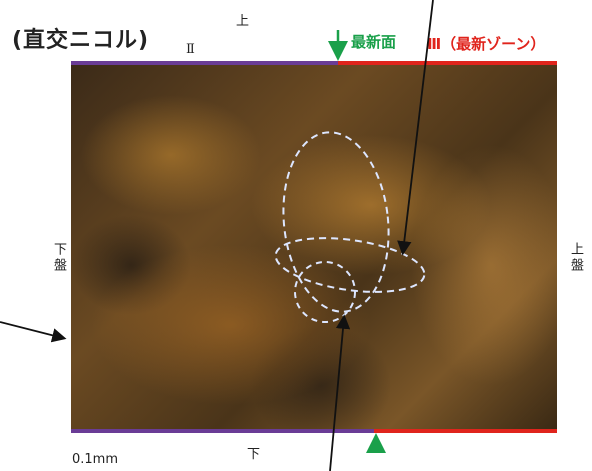 The height and width of the screenshot is (471, 592). What do you see at coordinates (190, 49) in the screenshot?
I see `zone-ii-label: Ⅱ` at bounding box center [190, 49].